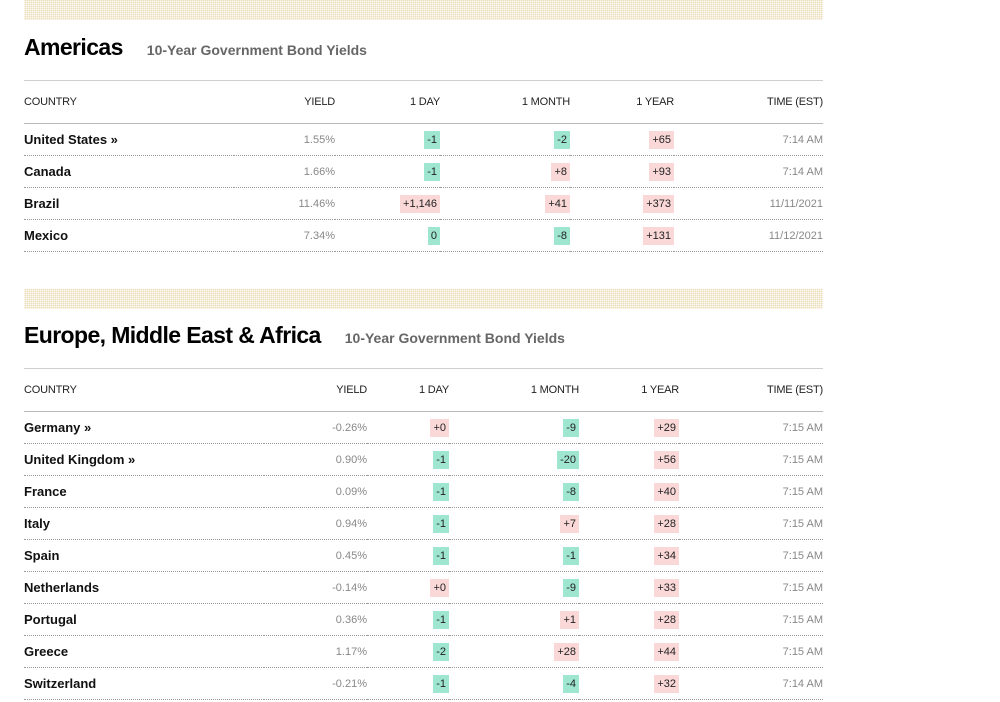  Describe the element at coordinates (433, 235) in the screenshot. I see `day-change-badge: 0` at that location.